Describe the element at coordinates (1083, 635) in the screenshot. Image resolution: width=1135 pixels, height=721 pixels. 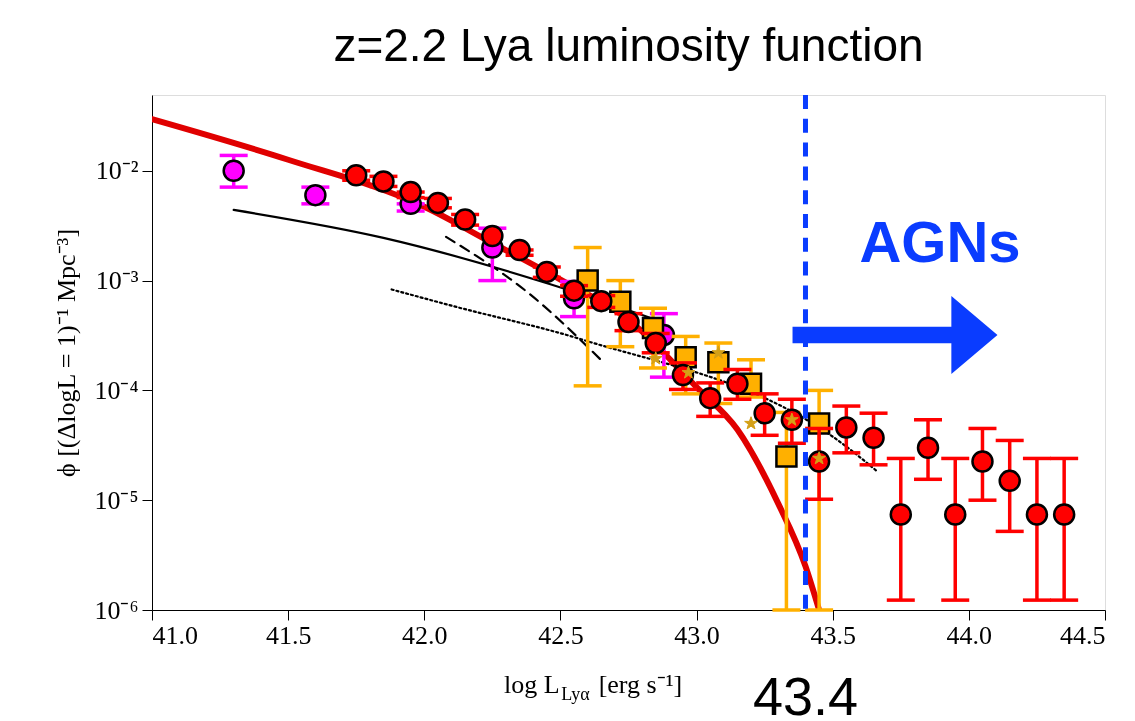
I see `x-tick-label: 44.5` at that location.